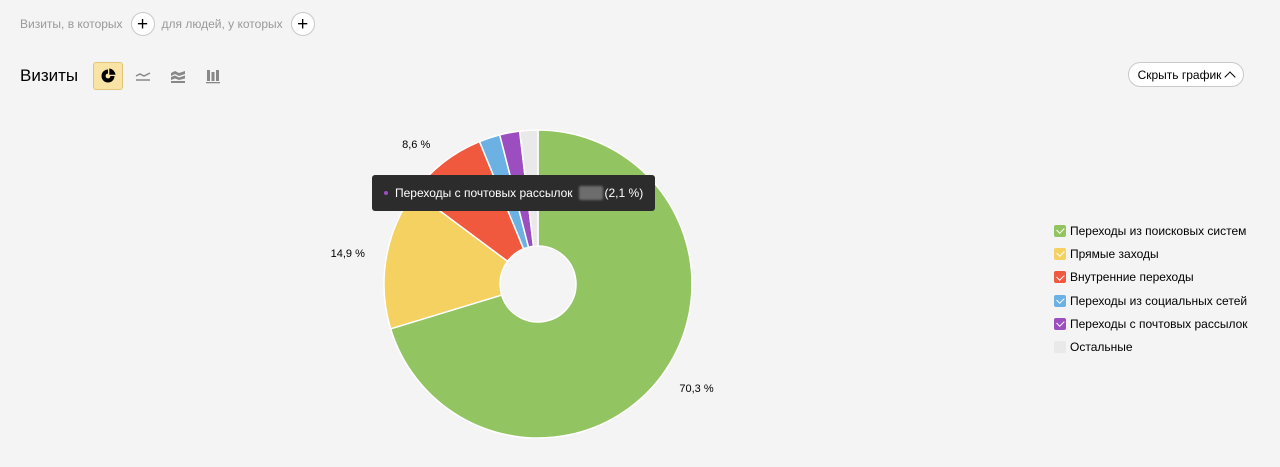  Describe the element at coordinates (1101, 347) in the screenshot. I see `legend-label: Остальные` at that location.